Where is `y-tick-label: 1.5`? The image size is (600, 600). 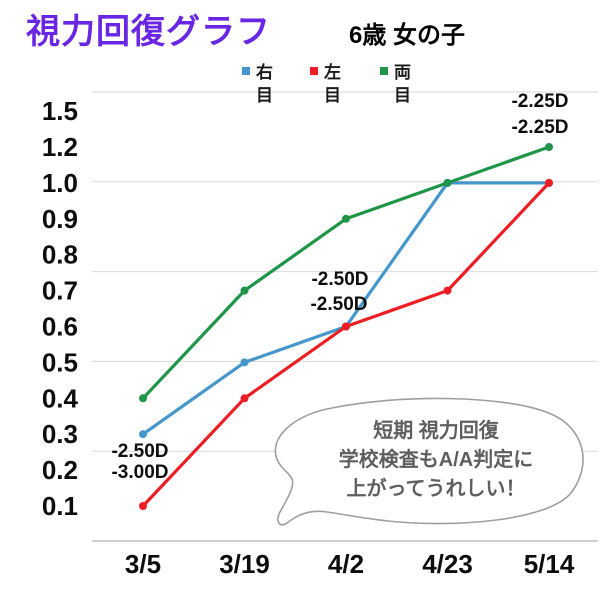
y-tick-label: 1.5 is located at coordinates (60, 111).